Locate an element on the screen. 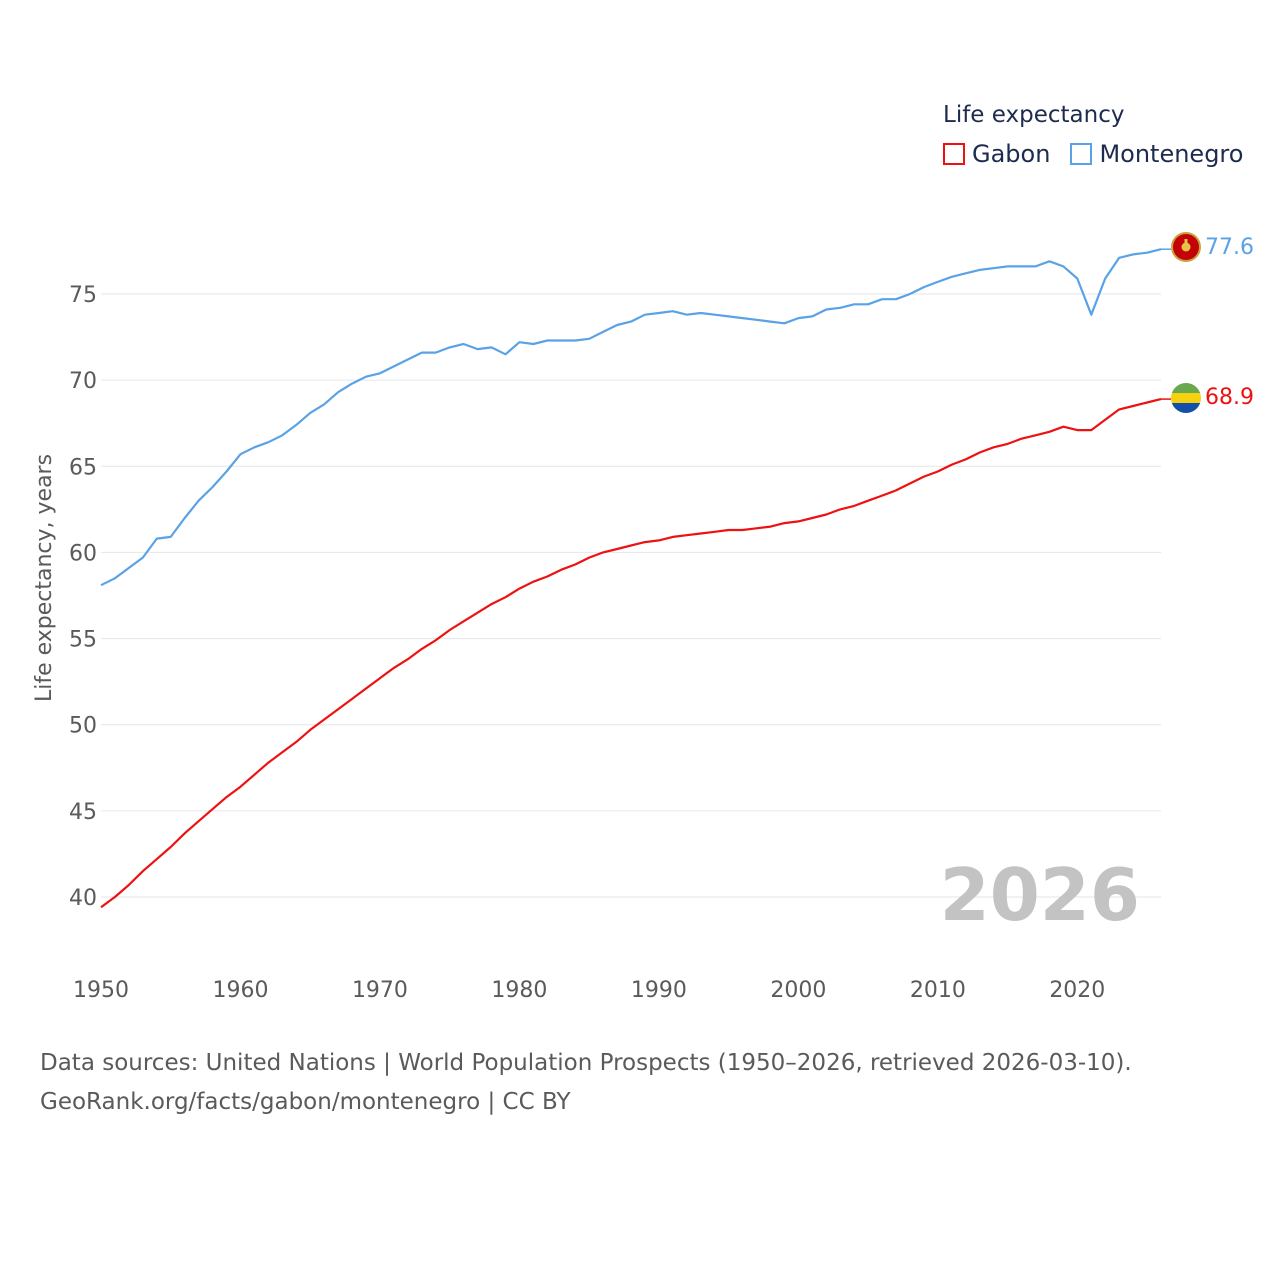 The height and width of the screenshot is (1280, 1280). x-tick-label: 1980 is located at coordinates (519, 990).